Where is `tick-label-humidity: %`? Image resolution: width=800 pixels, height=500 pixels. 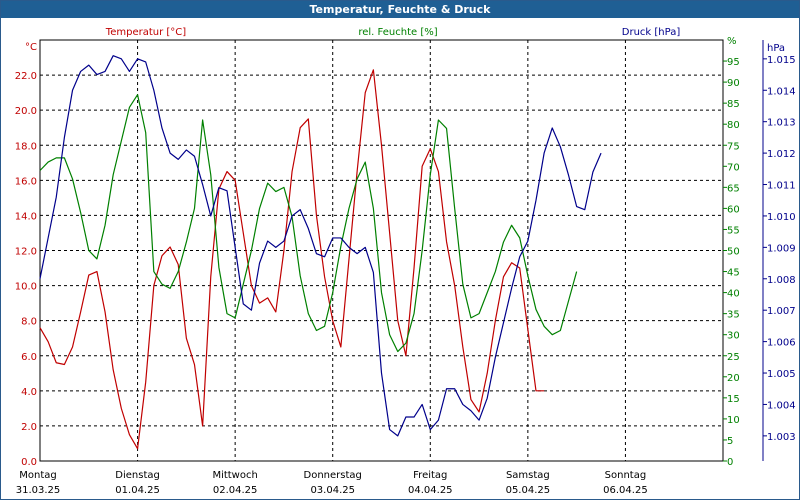
tick-label-humidity: % is located at coordinates (732, 41).